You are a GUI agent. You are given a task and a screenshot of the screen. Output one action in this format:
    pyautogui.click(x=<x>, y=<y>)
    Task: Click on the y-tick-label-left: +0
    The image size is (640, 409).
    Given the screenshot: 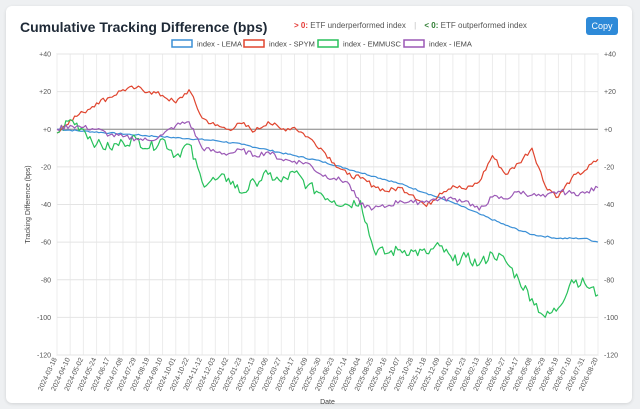 What is the action you would take?
    pyautogui.click(x=47, y=130)
    